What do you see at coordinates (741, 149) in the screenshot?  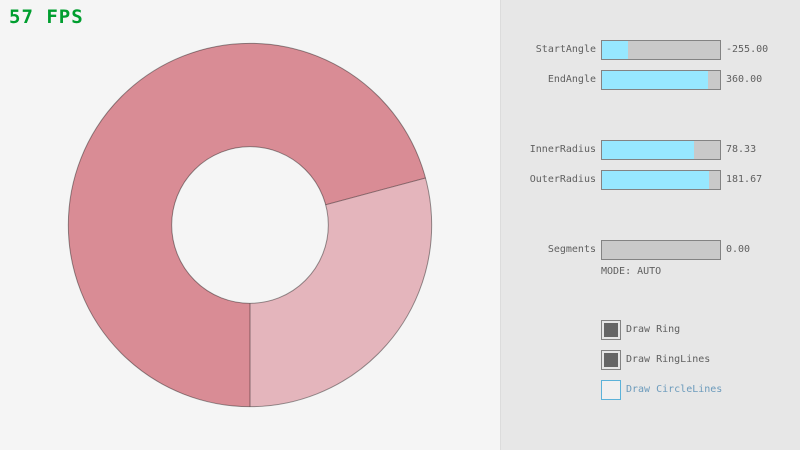 I see `inner-radius-value: 78.33` at bounding box center [741, 149].